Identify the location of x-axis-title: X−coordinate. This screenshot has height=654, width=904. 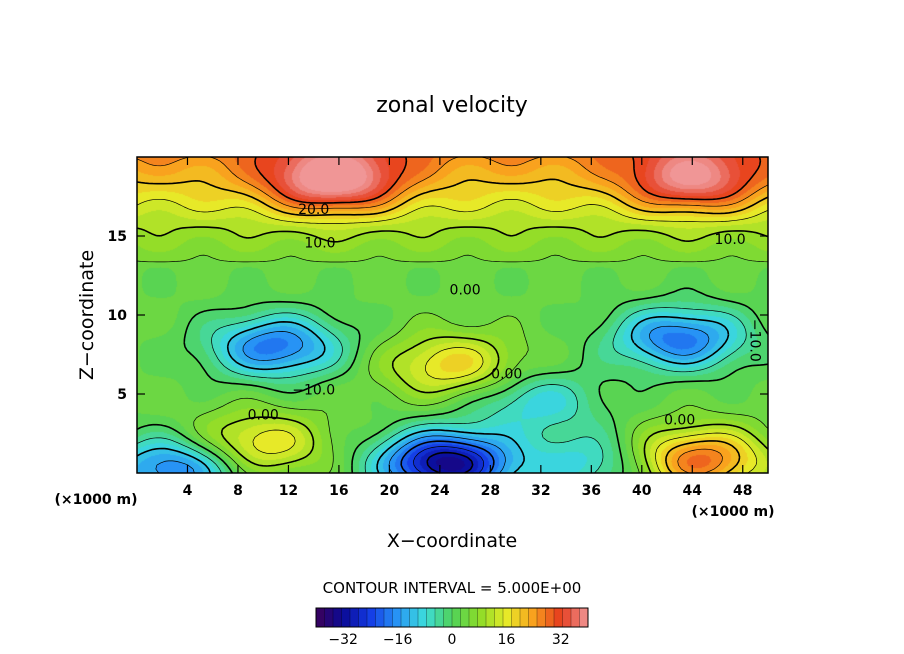
(452, 541).